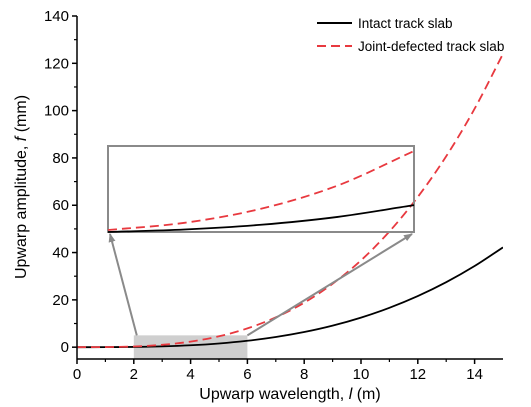 Image resolution: width=531 pixels, height=407 pixels. What do you see at coordinates (21, 116) in the screenshot?
I see `y-axis-title-unit: (mm)` at bounding box center [21, 116].